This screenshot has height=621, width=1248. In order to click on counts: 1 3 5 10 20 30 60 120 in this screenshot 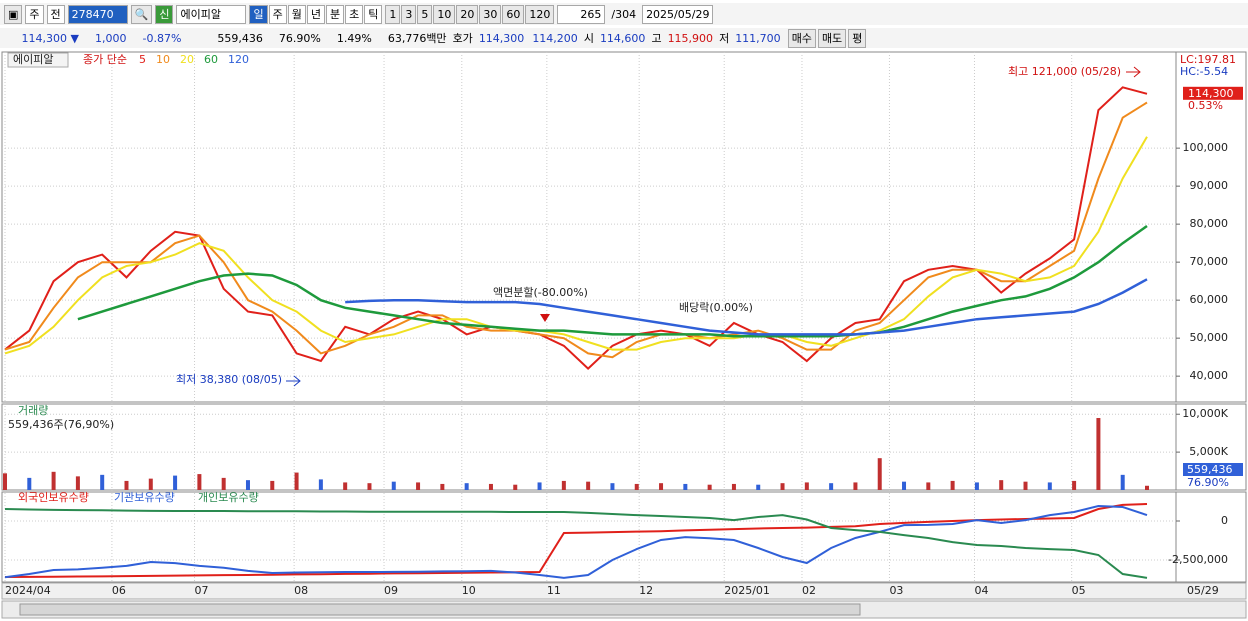, I will do `click(470, 14)`.